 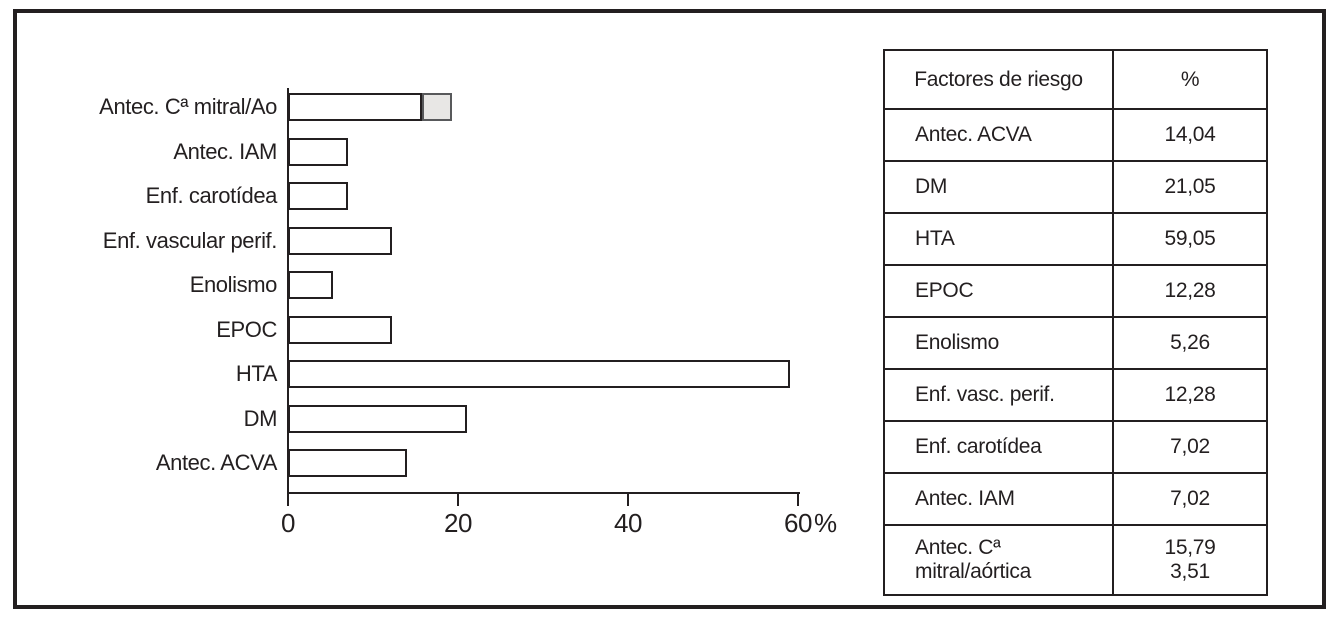 What do you see at coordinates (543, 493) in the screenshot?
I see `x-axis-line` at bounding box center [543, 493].